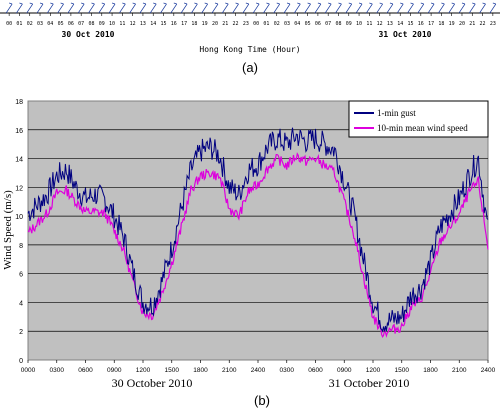 This screenshot has height=414, width=500. What do you see at coordinates (287, 370) in the screenshot?
I see `x-tick-label: 0300` at bounding box center [287, 370].